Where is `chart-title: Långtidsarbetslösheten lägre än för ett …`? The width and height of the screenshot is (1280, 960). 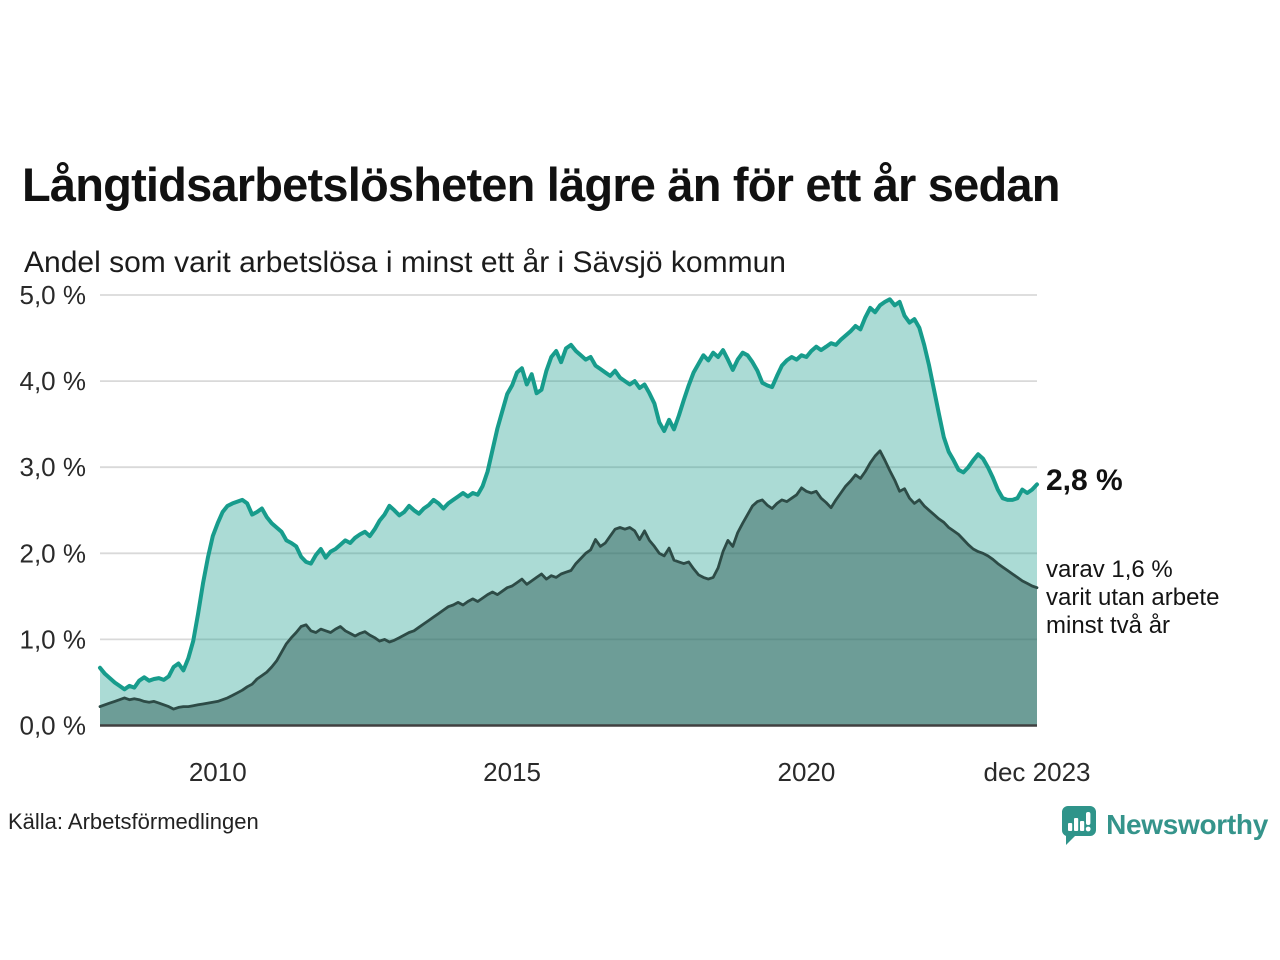
chart-title: Långtidsarbetslösheten lägre än för ett … is located at coordinates (541, 185).